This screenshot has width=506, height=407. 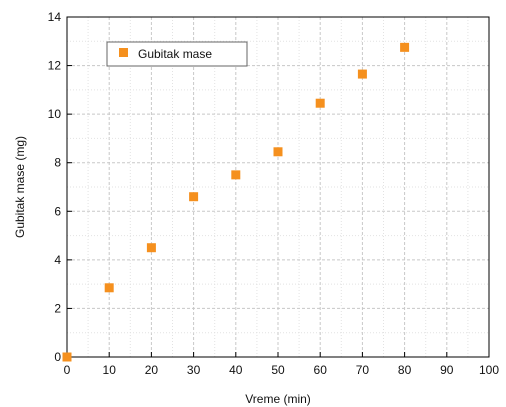 What do you see at coordinates (20, 187) in the screenshot?
I see `y-axis-label: Gubitak mase (mg)` at bounding box center [20, 187].